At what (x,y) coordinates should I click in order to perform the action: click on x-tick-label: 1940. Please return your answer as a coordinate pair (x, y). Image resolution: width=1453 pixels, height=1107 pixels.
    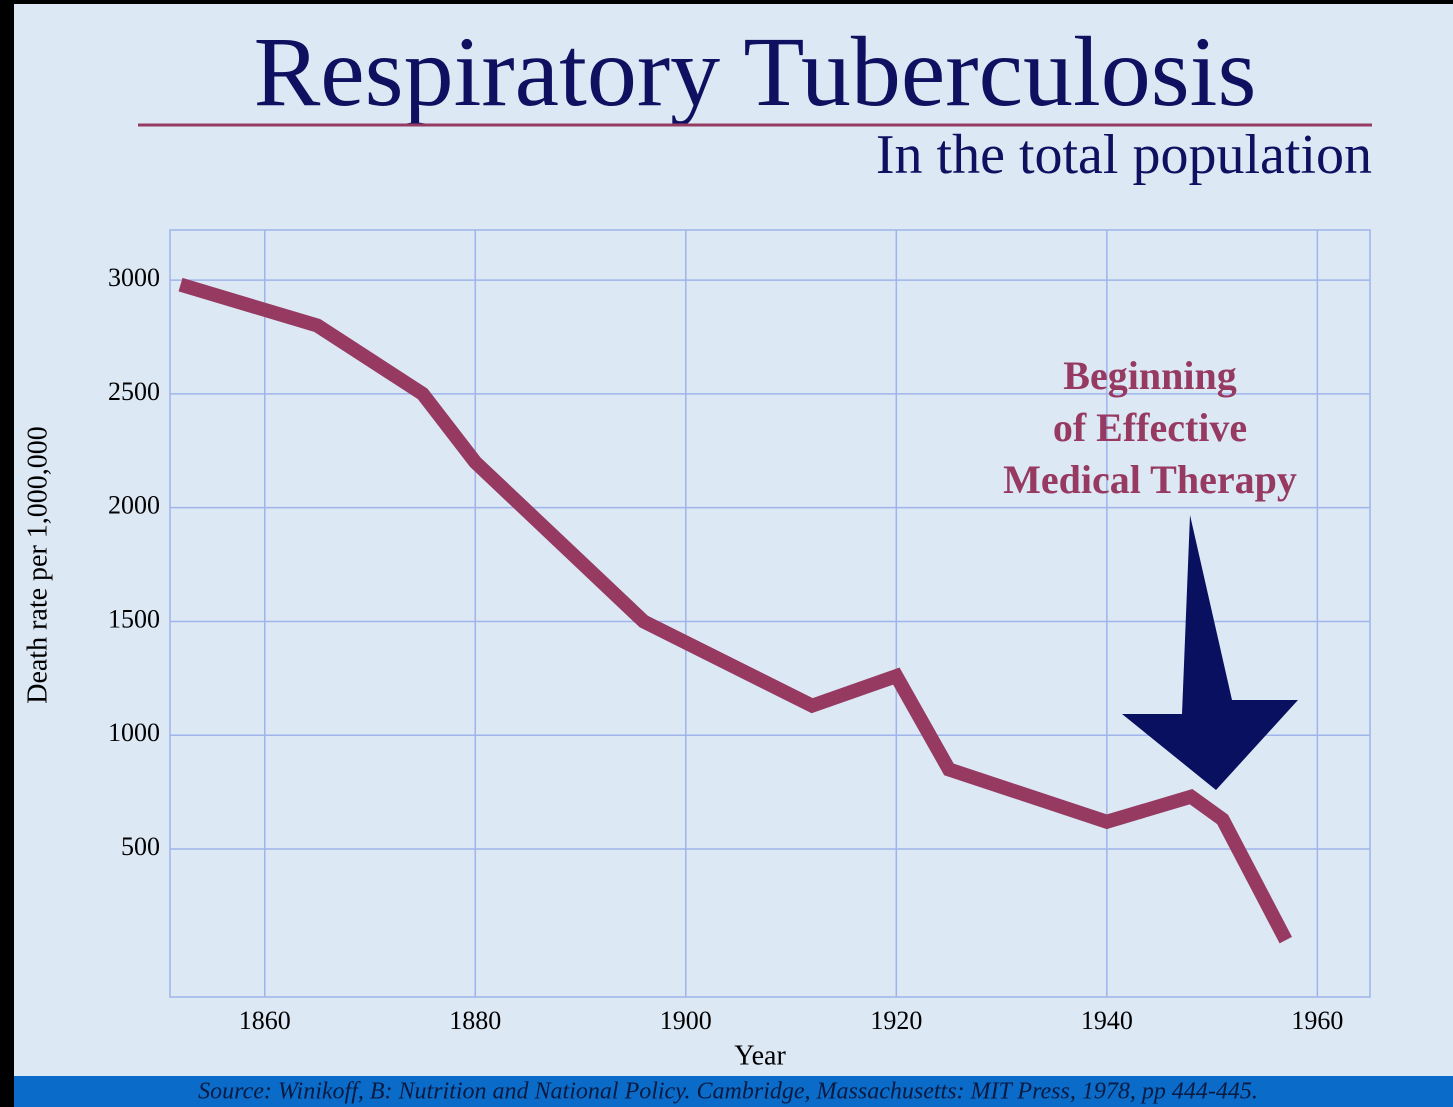
    Looking at the image, I should click on (1107, 1020).